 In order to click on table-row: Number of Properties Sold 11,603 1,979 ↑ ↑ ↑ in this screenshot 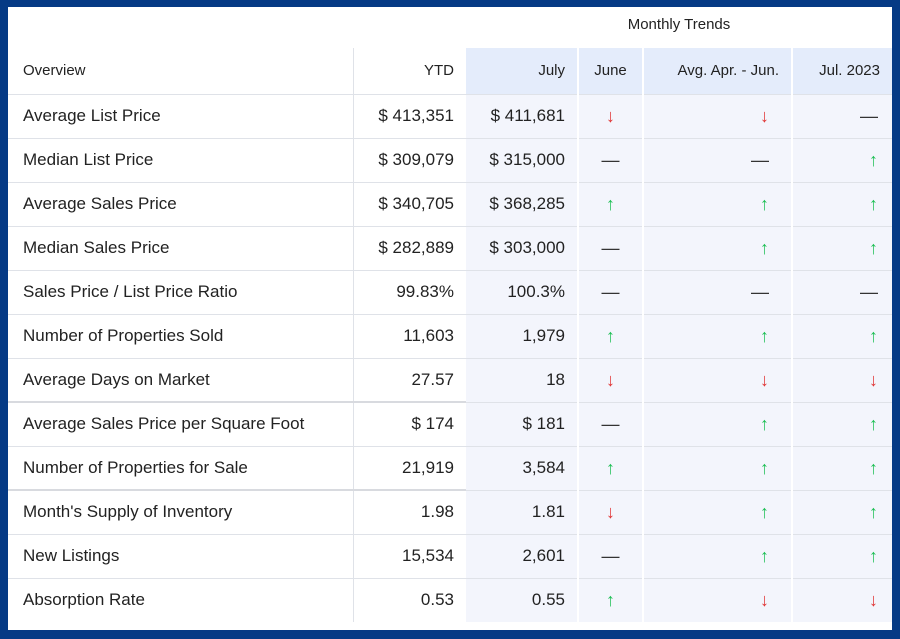, I will do `click(450, 335)`.